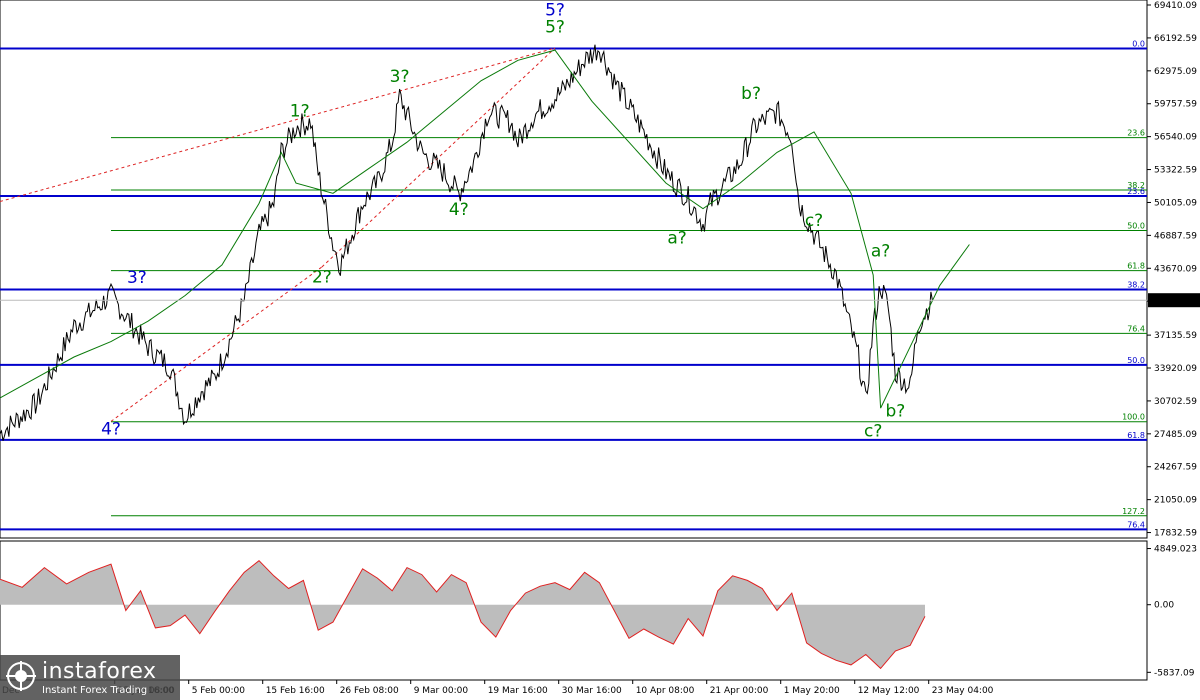 Image resolution: width=1200 pixels, height=700 pixels. What do you see at coordinates (518, 691) in the screenshot?
I see `x-tick-label: 19 Mar 16:00` at bounding box center [518, 691].